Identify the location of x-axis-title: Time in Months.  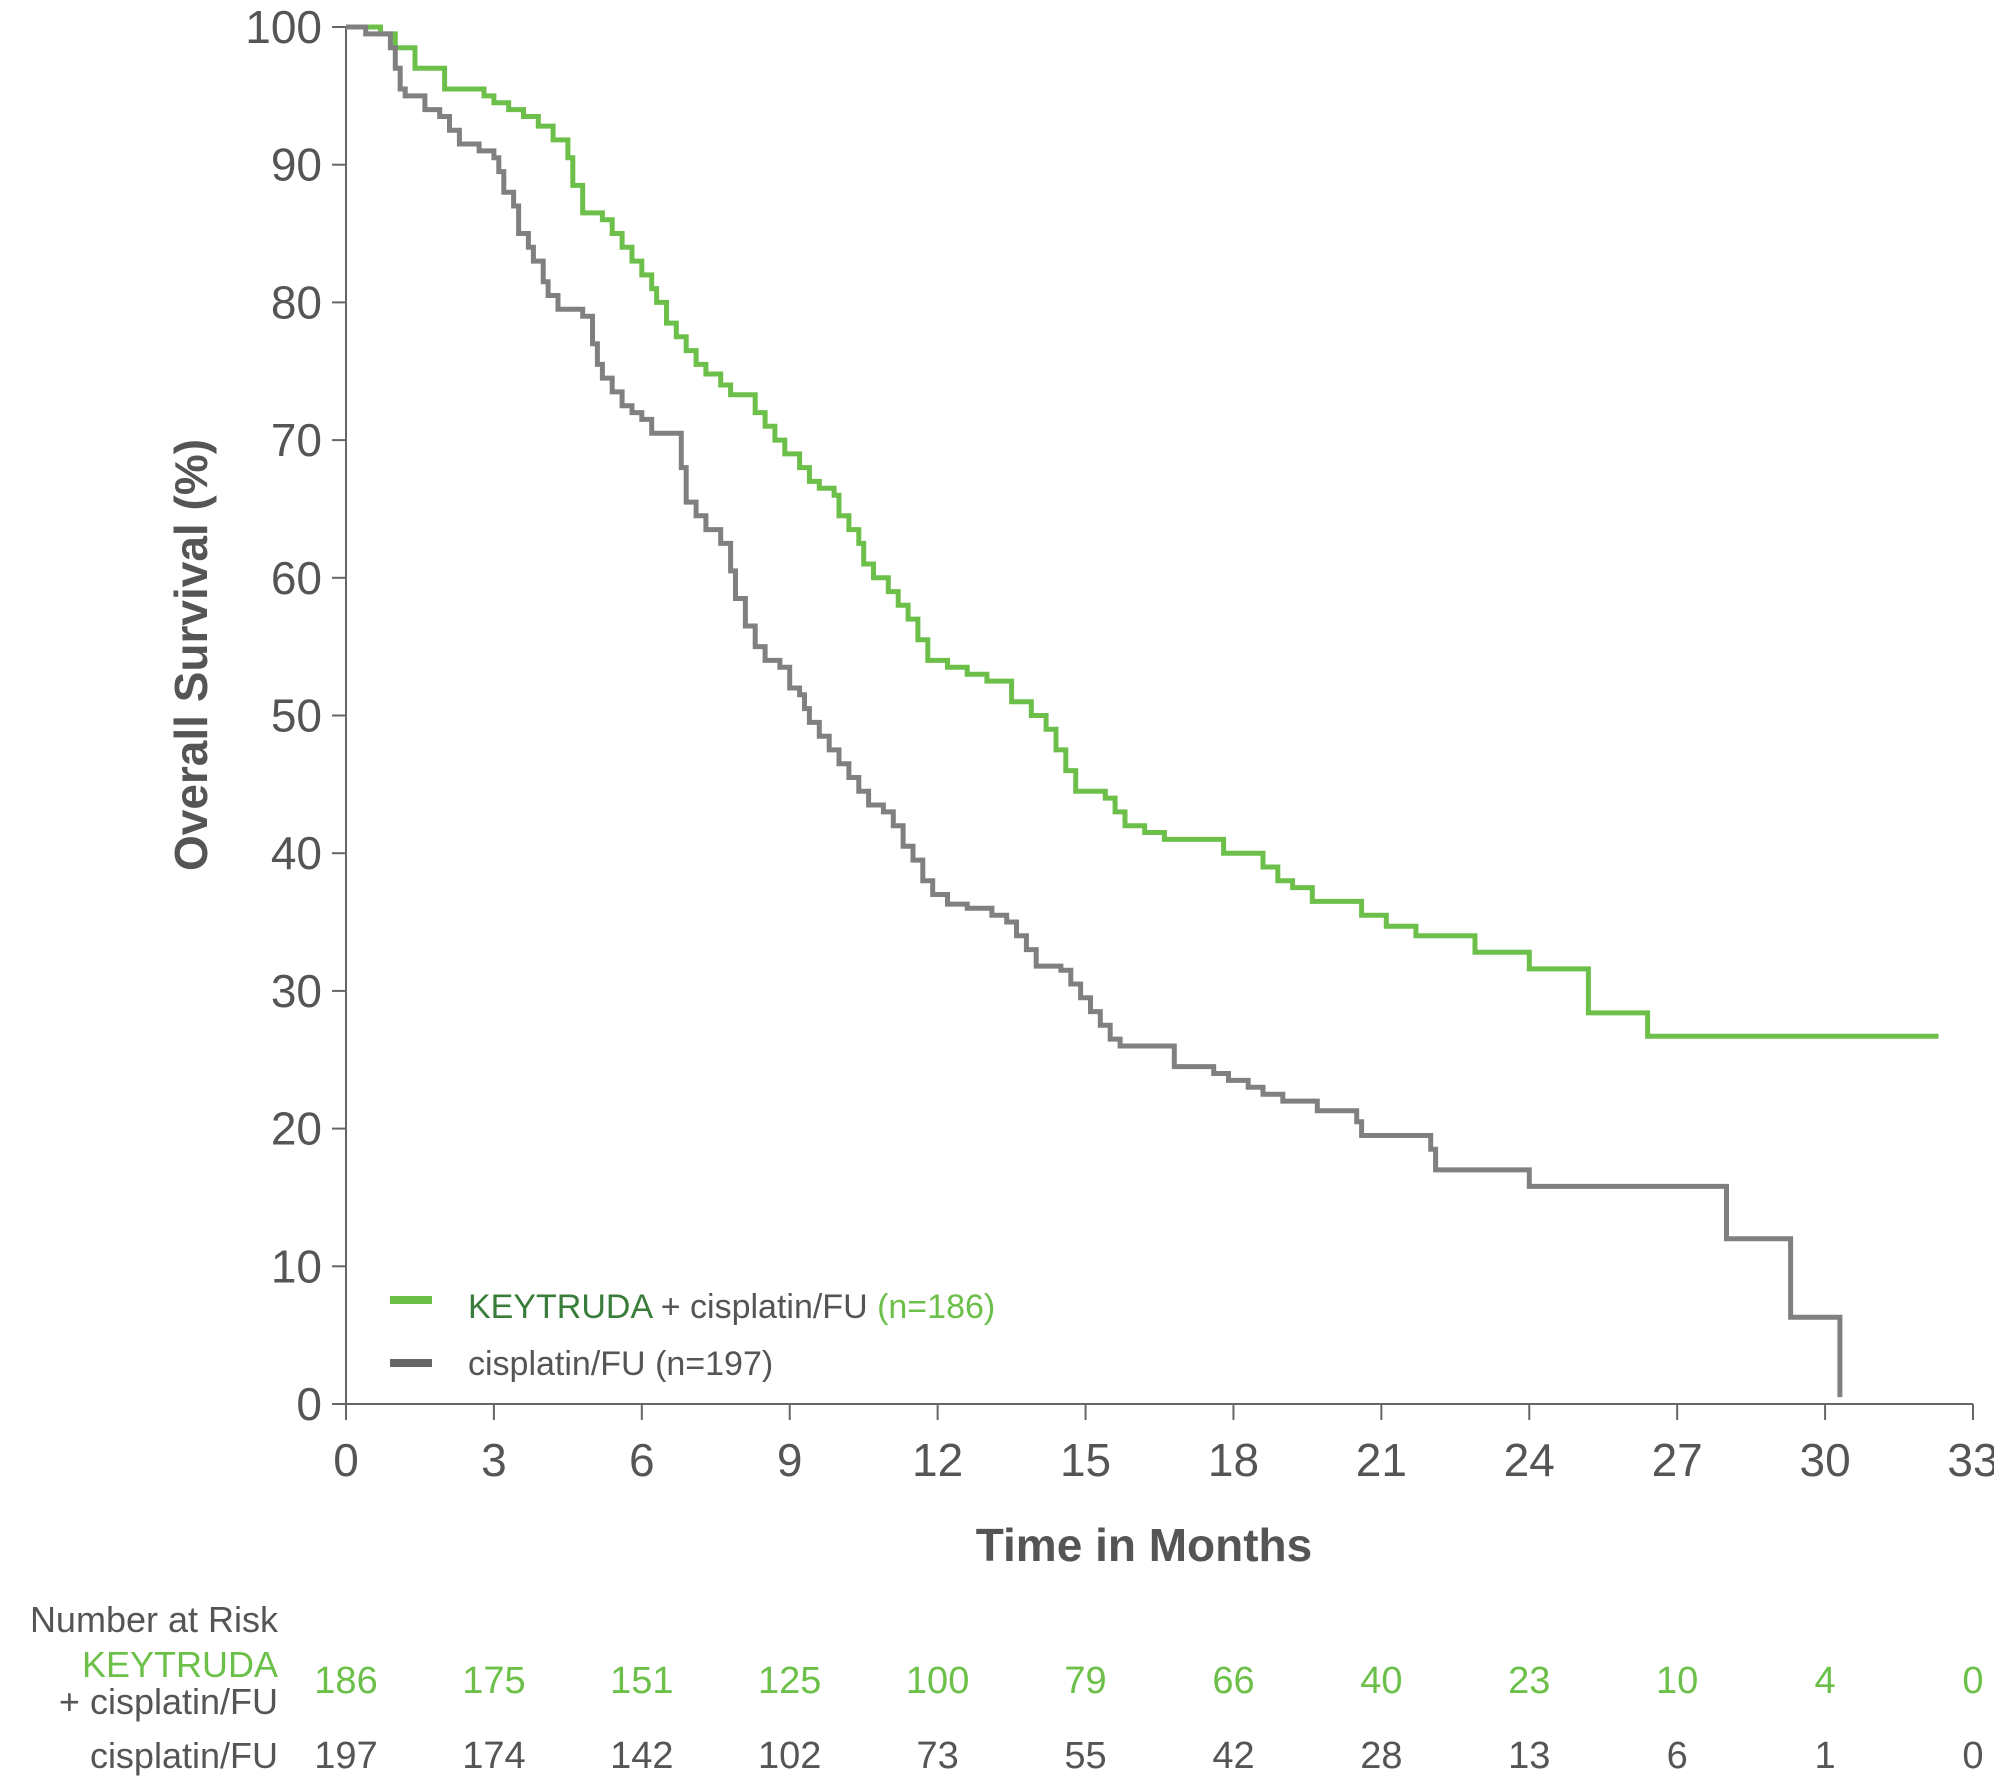
(1144, 1545).